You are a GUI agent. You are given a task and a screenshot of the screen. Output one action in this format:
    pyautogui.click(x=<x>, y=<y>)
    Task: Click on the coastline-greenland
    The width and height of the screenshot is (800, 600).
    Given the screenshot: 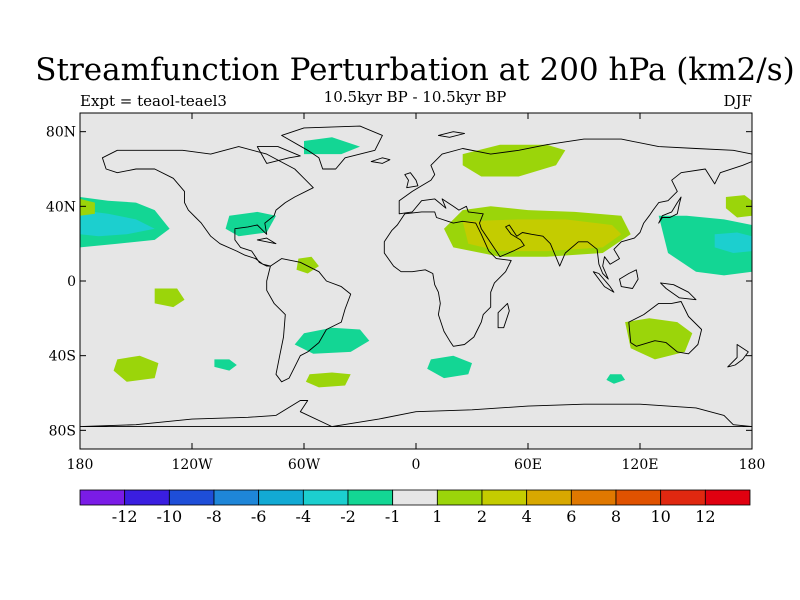 What is the action you would take?
    pyautogui.click(x=332, y=147)
    